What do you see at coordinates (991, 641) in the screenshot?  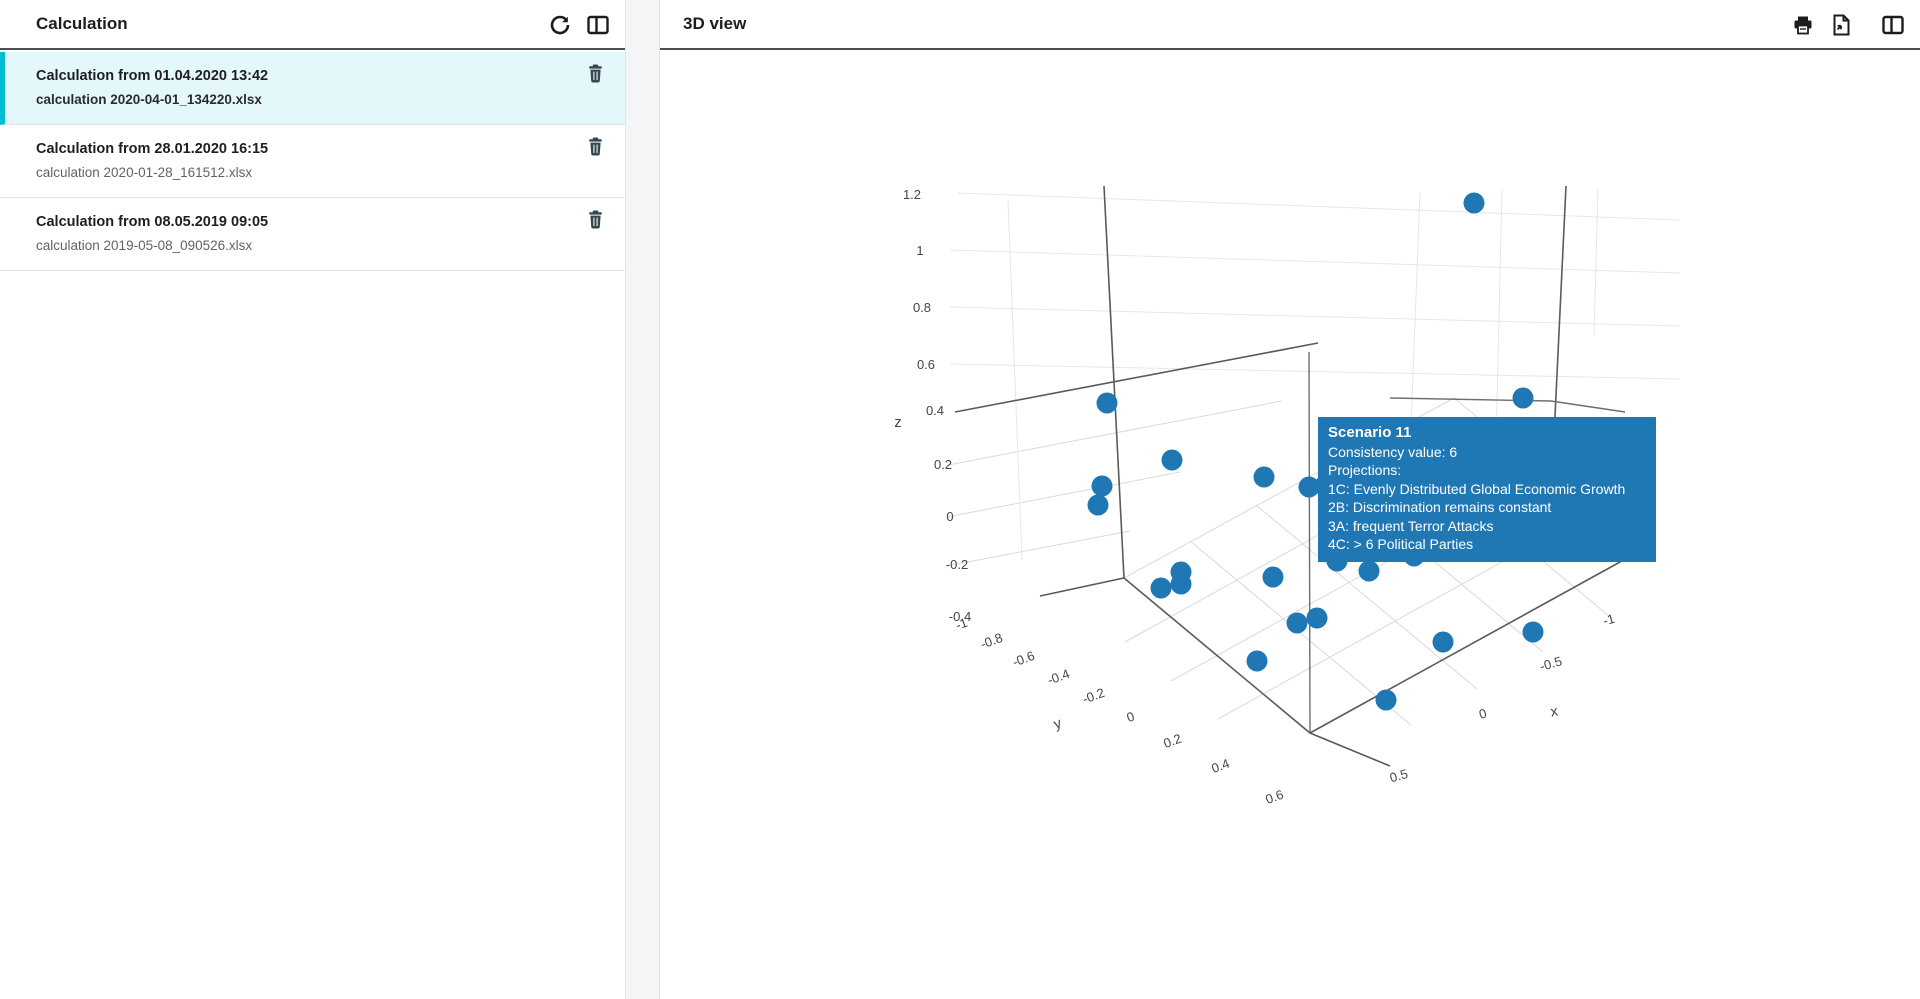 I see `y-tick-label: -0.8` at bounding box center [991, 641].